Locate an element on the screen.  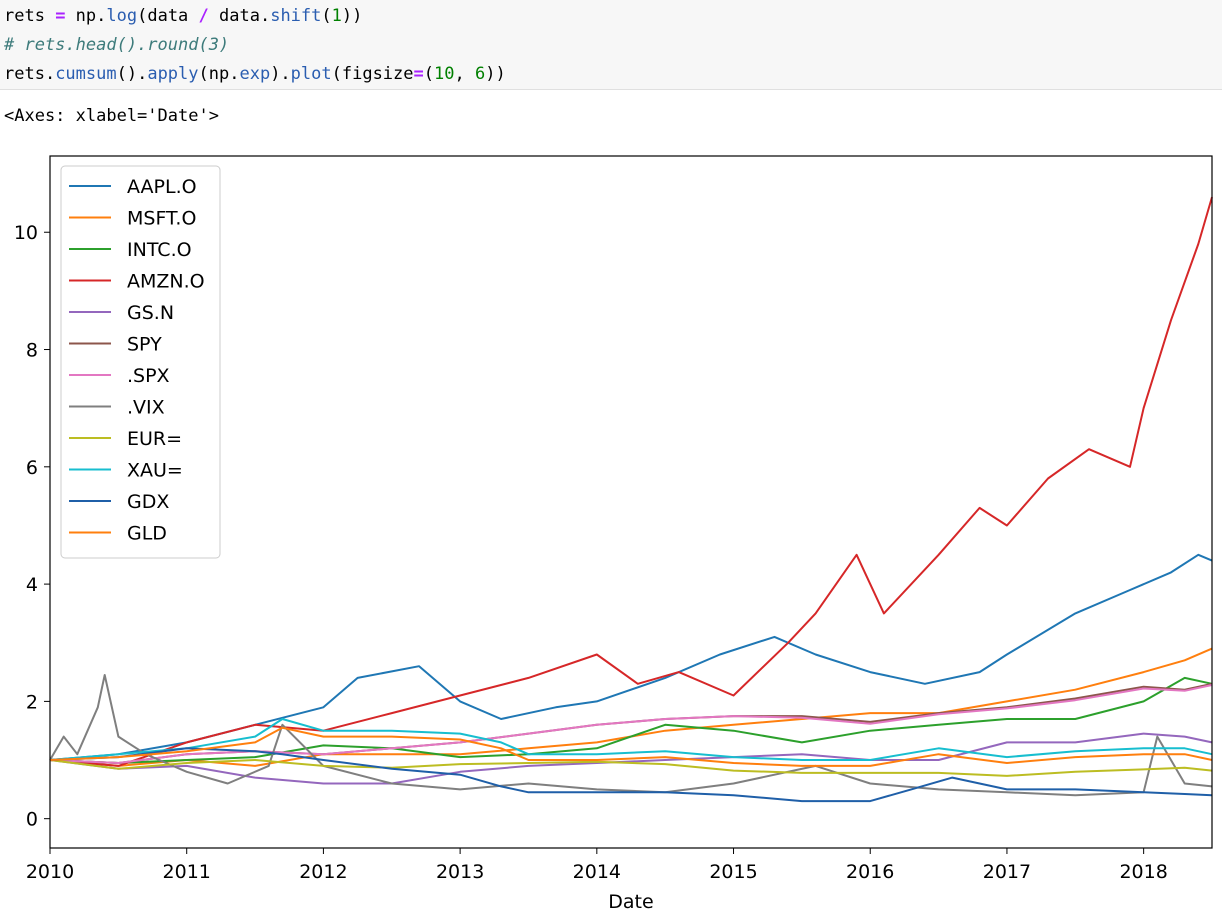
x-tick-label: 2011 is located at coordinates (187, 872).